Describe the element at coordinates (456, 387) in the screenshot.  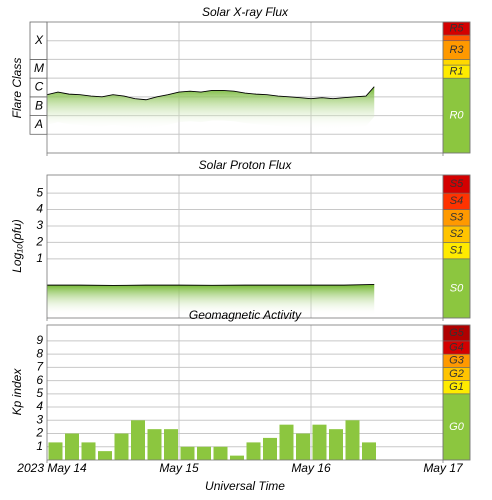
I see `scale-label: G1` at that location.